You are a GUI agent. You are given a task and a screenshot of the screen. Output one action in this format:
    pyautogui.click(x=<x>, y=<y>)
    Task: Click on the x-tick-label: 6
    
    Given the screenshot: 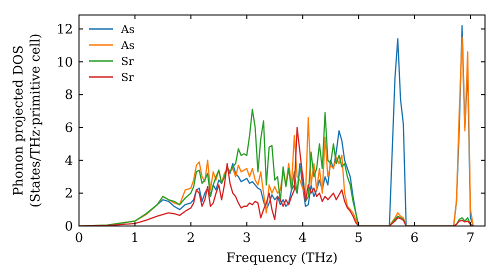 What is the action you would take?
    pyautogui.click(x=414, y=238)
    